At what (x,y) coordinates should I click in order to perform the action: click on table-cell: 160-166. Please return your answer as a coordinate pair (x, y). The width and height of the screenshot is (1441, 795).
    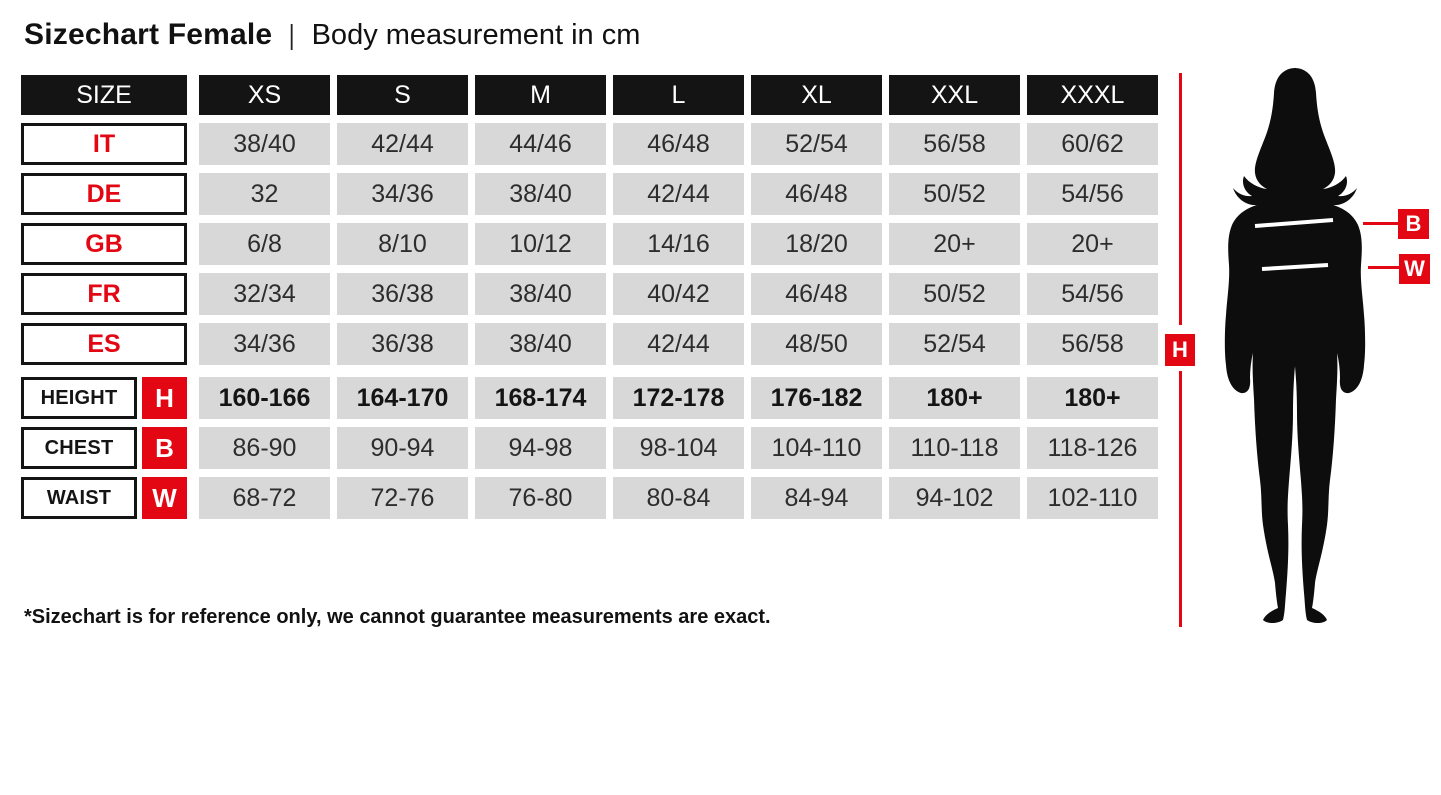
    Looking at the image, I should click on (264, 398).